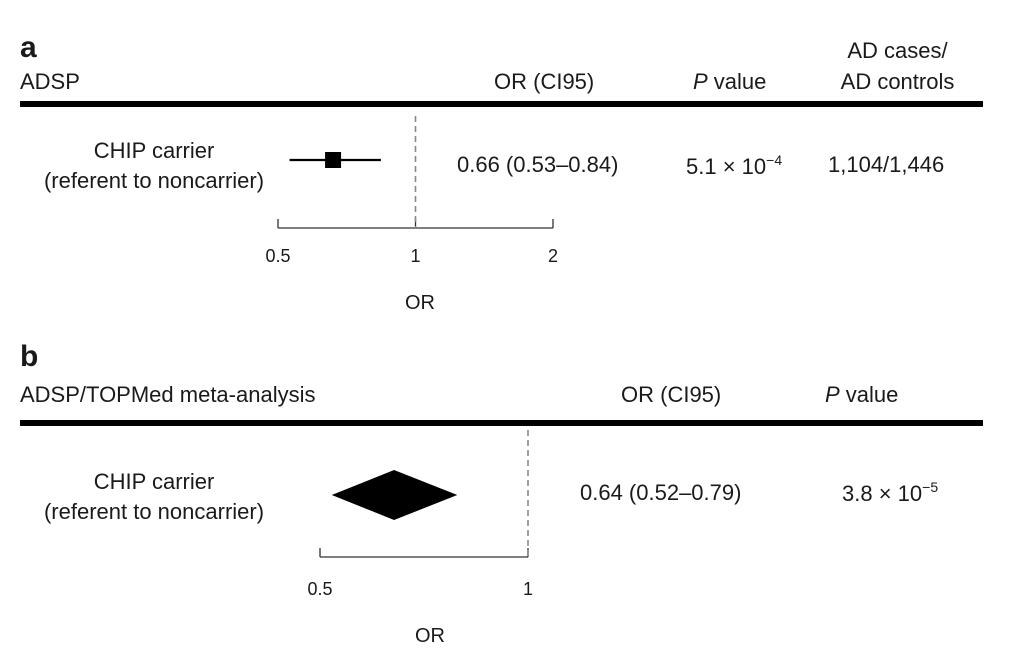 The width and height of the screenshot is (1024, 663). Describe the element at coordinates (544, 81) in the screenshot. I see `panel-a-or-header: OR (CI95)` at that location.